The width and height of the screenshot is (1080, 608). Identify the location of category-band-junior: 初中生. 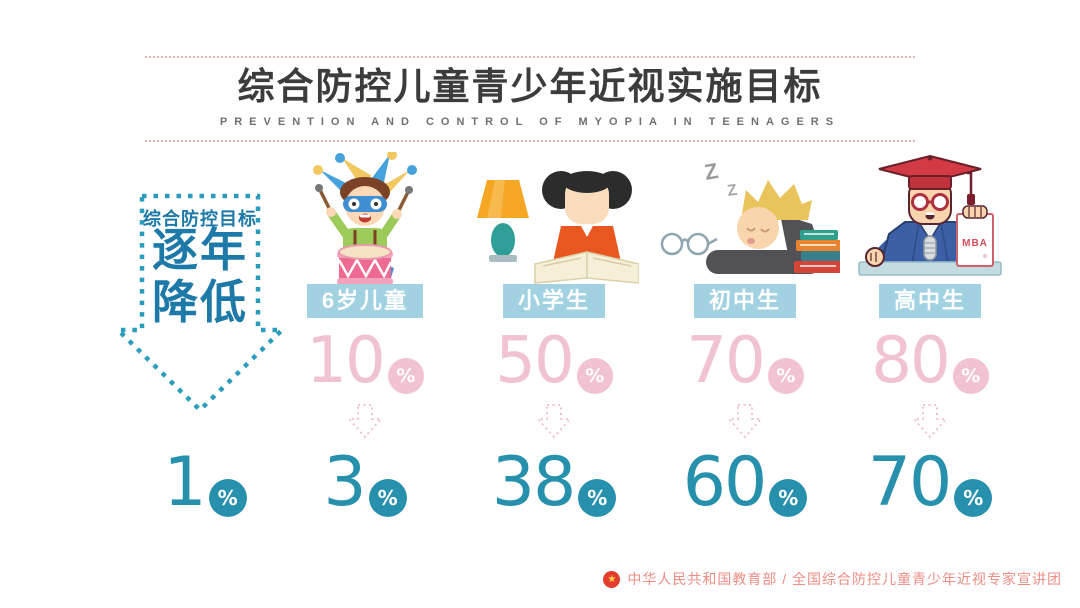
(745, 301).